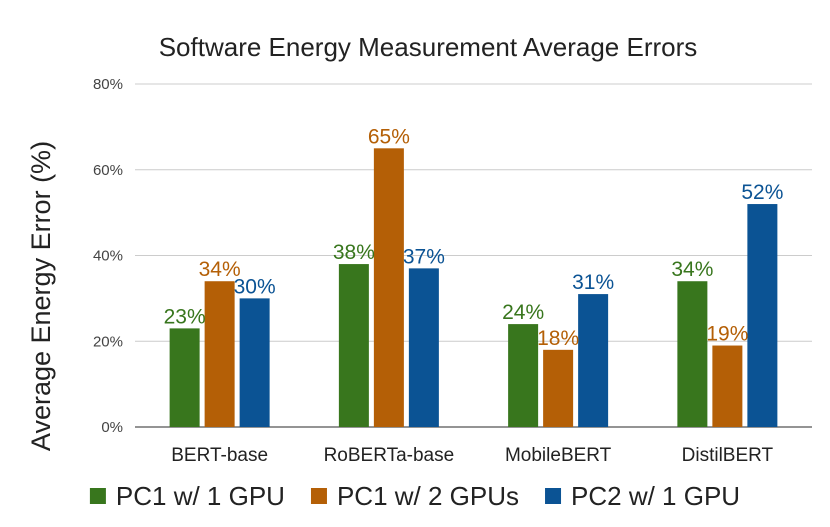  Describe the element at coordinates (354, 252) in the screenshot. I see `data-label: 38%` at that location.